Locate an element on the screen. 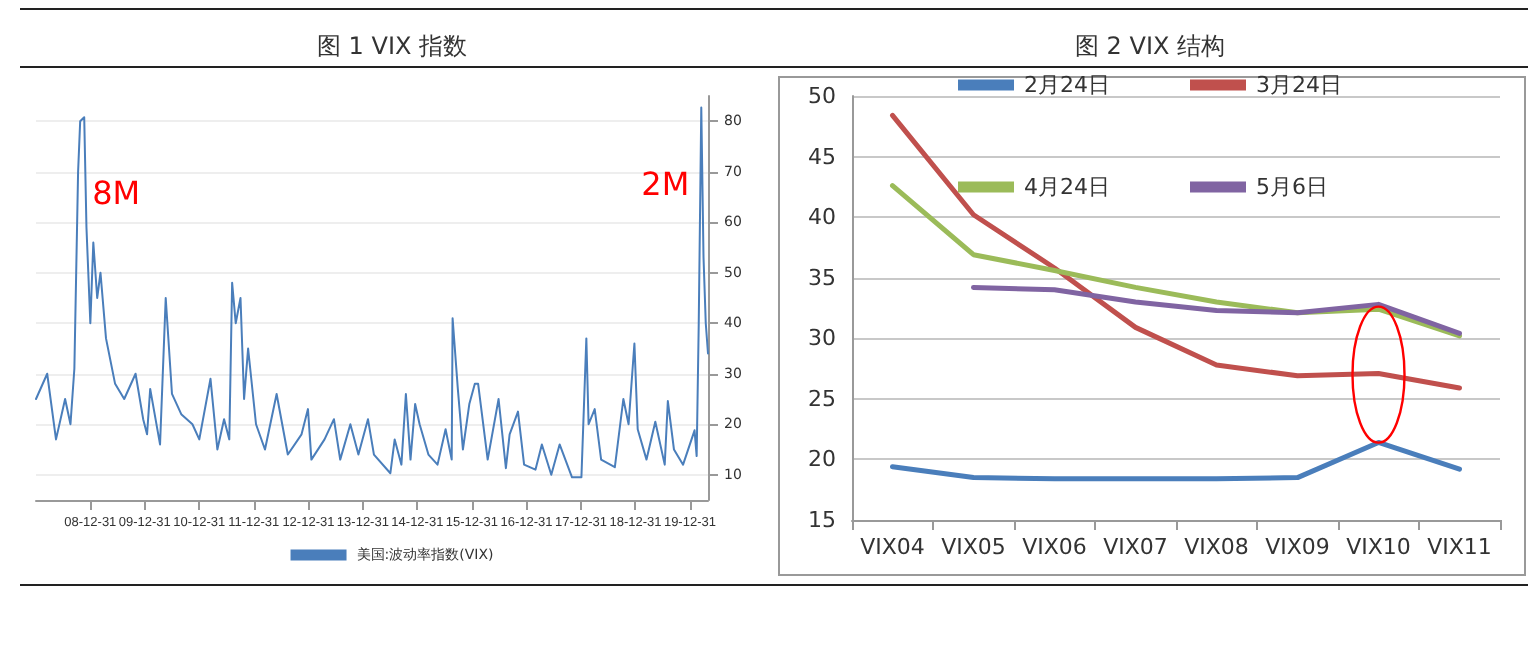  x-tick-label: VIX07 is located at coordinates (1135, 547).